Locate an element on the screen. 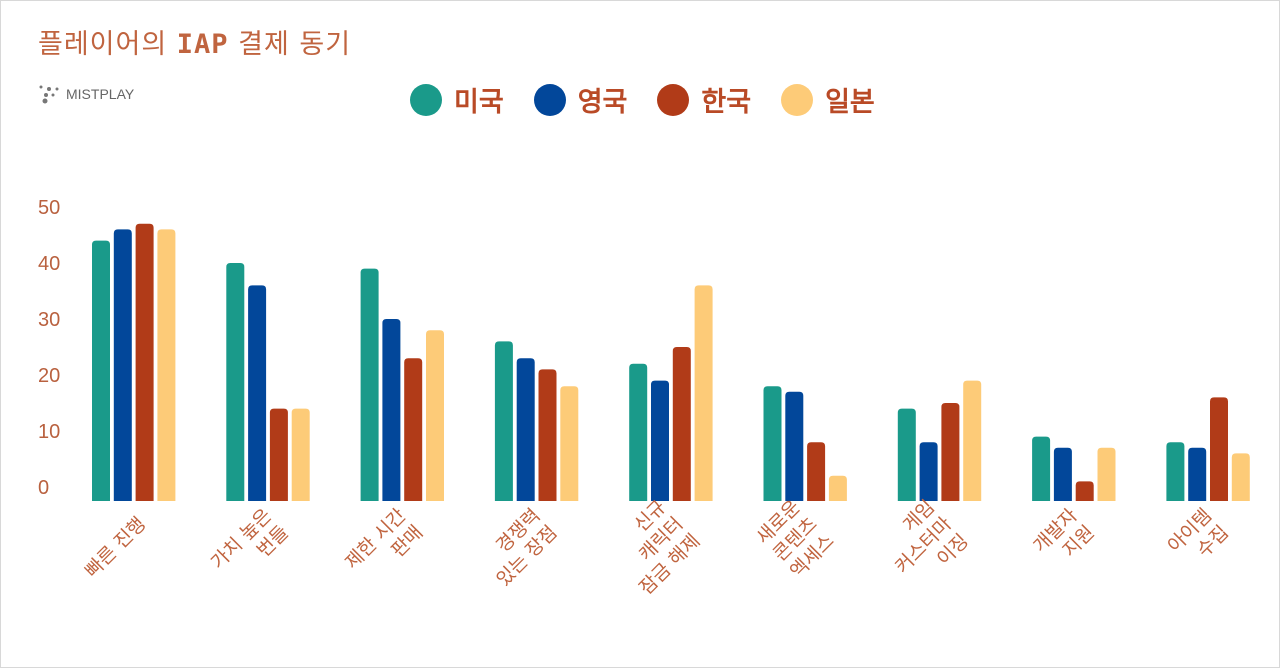  title-prefix: 플레이어의 is located at coordinates (107, 44).